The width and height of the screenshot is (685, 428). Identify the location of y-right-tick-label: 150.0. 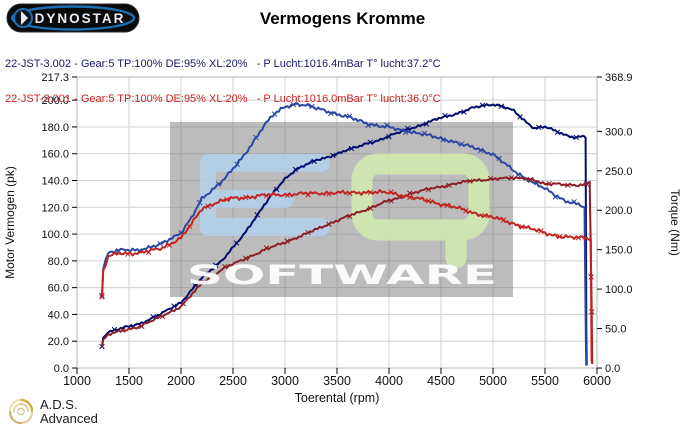
(619, 251).